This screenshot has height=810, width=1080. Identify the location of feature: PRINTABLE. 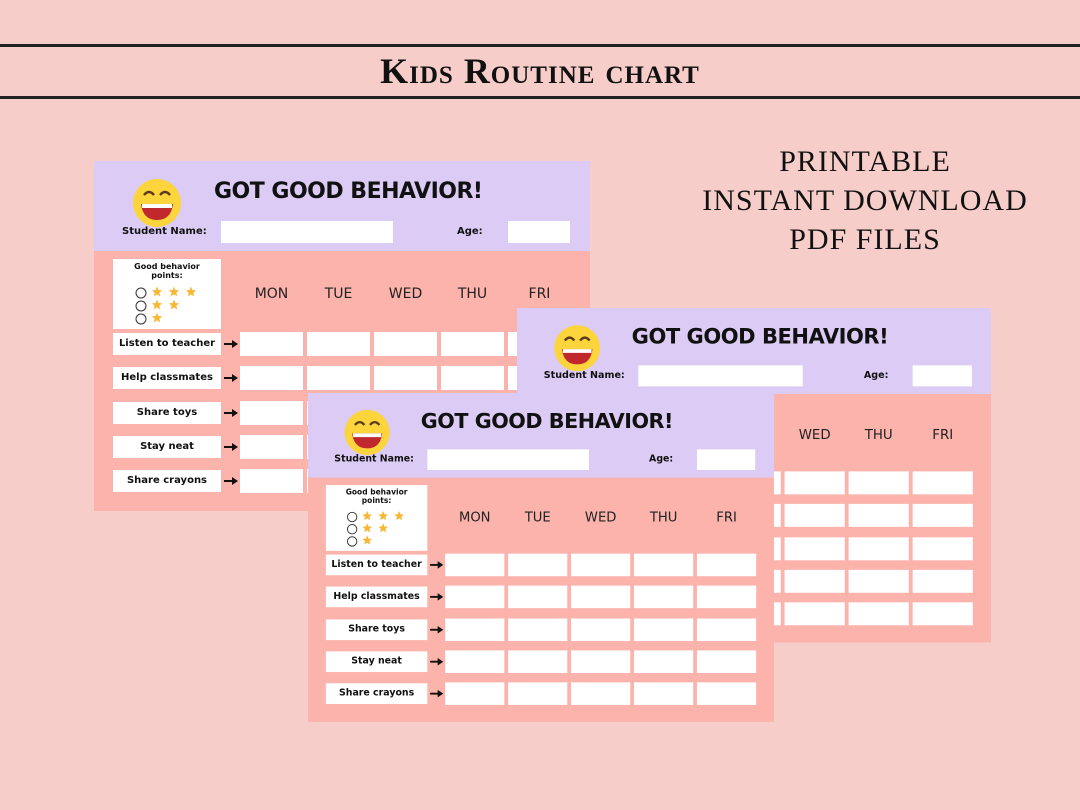
(865, 161).